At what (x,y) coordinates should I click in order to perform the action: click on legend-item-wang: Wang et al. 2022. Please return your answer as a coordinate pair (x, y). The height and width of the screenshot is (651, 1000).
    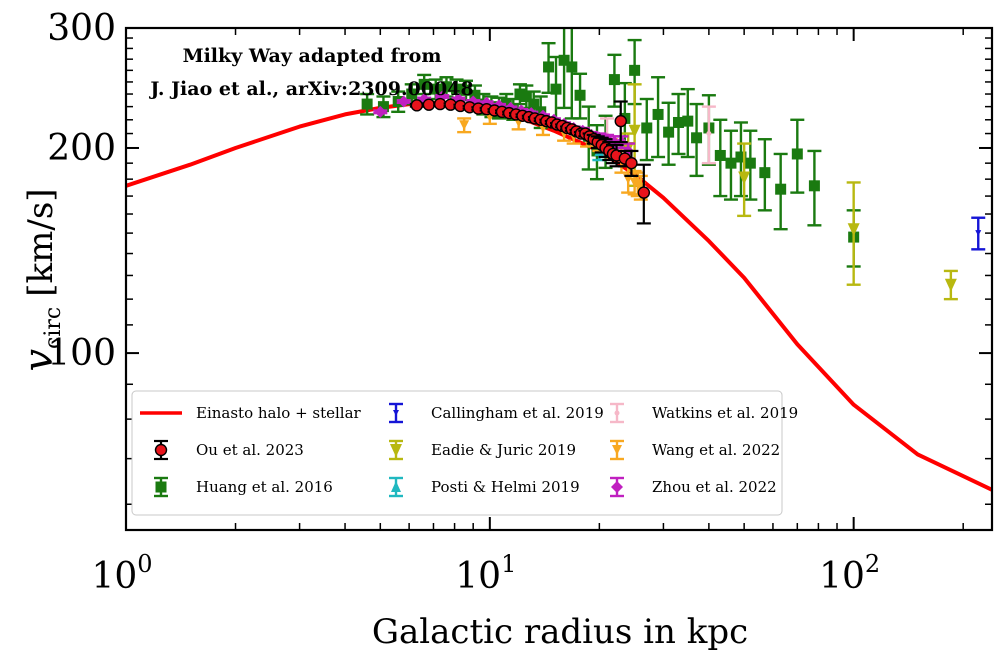
    Looking at the image, I should click on (695, 450).